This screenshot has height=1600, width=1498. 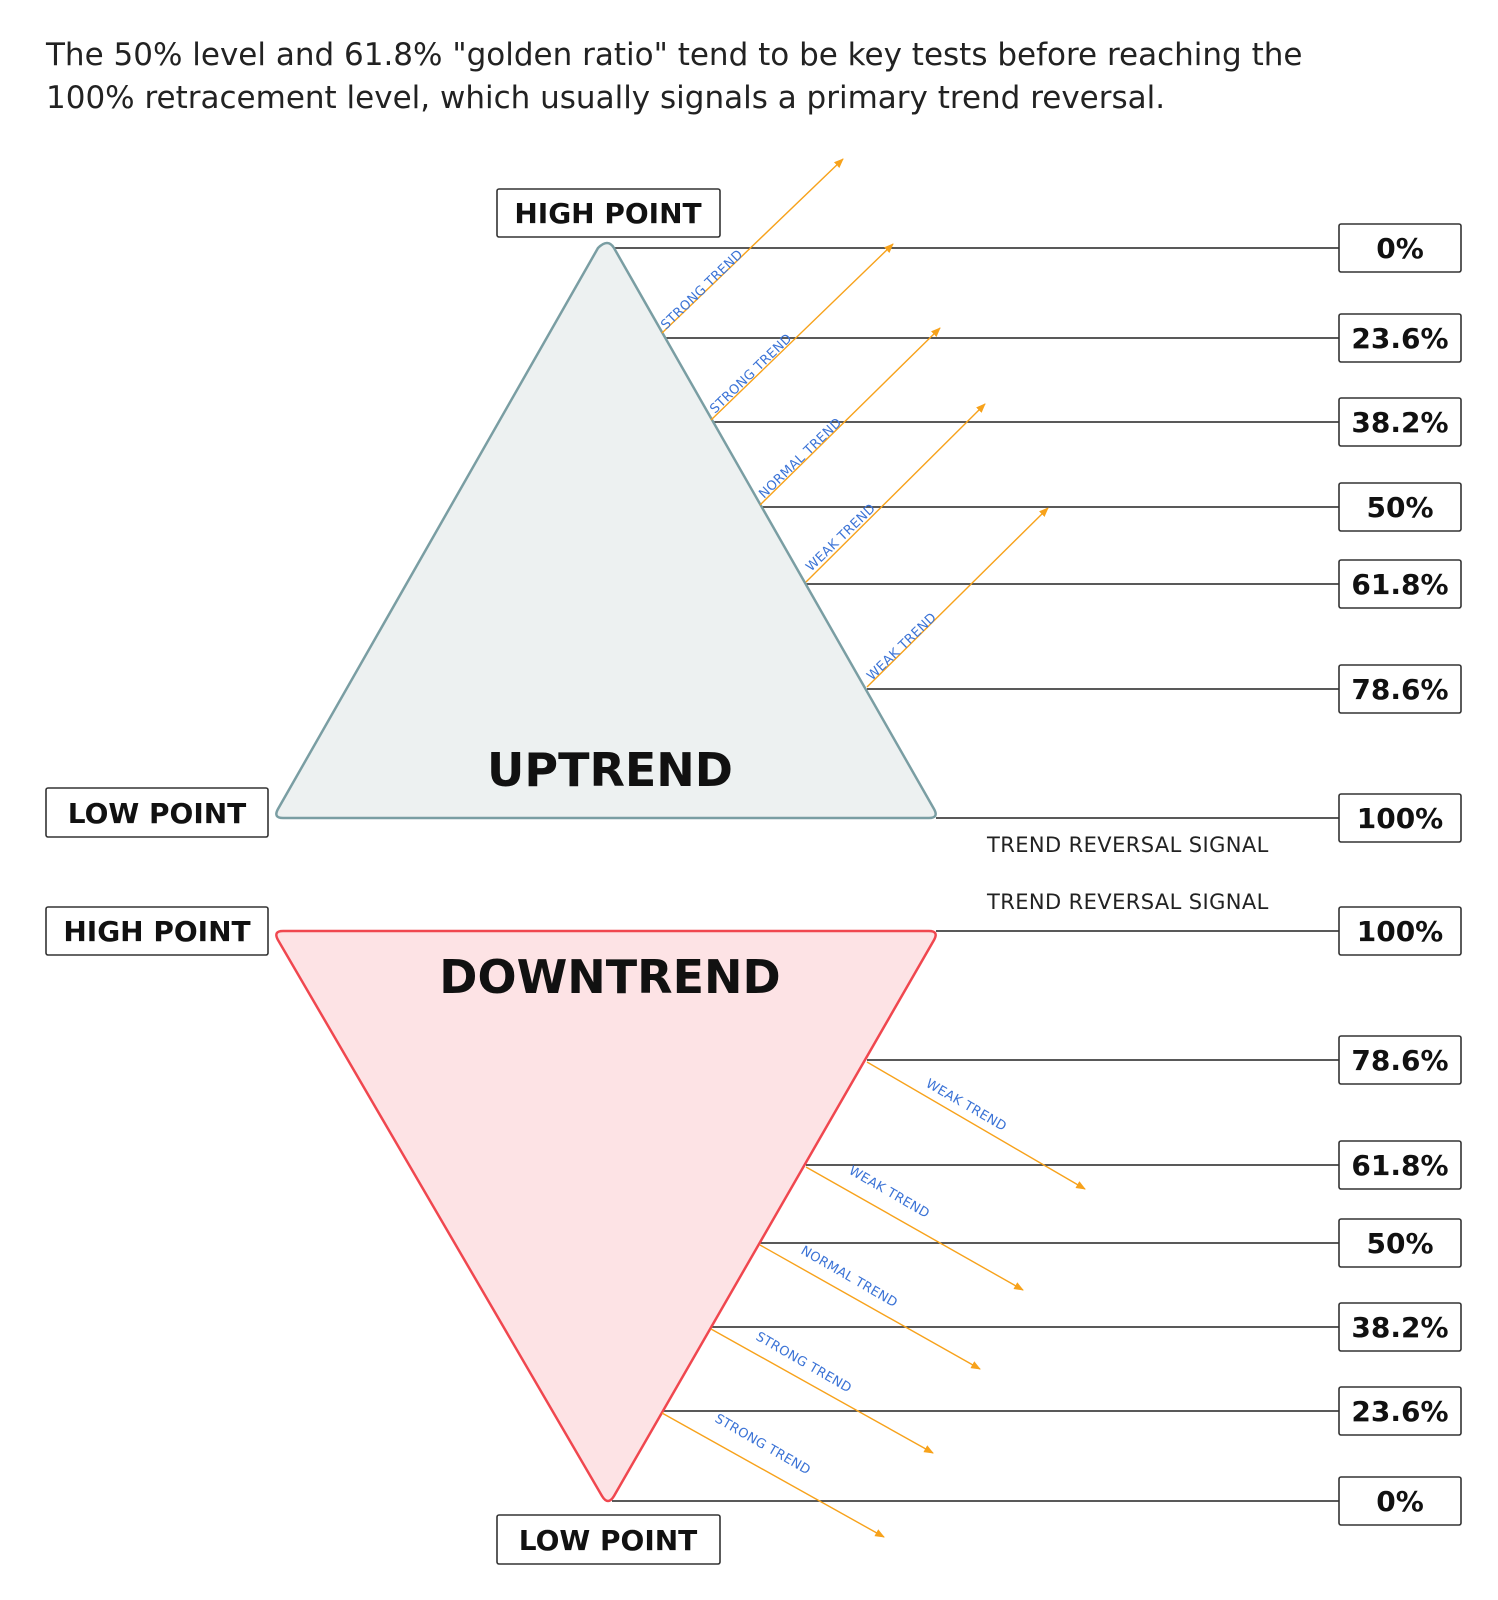 I want to click on uptrend-low-point-label: LOW POINT, so click(x=157, y=812).